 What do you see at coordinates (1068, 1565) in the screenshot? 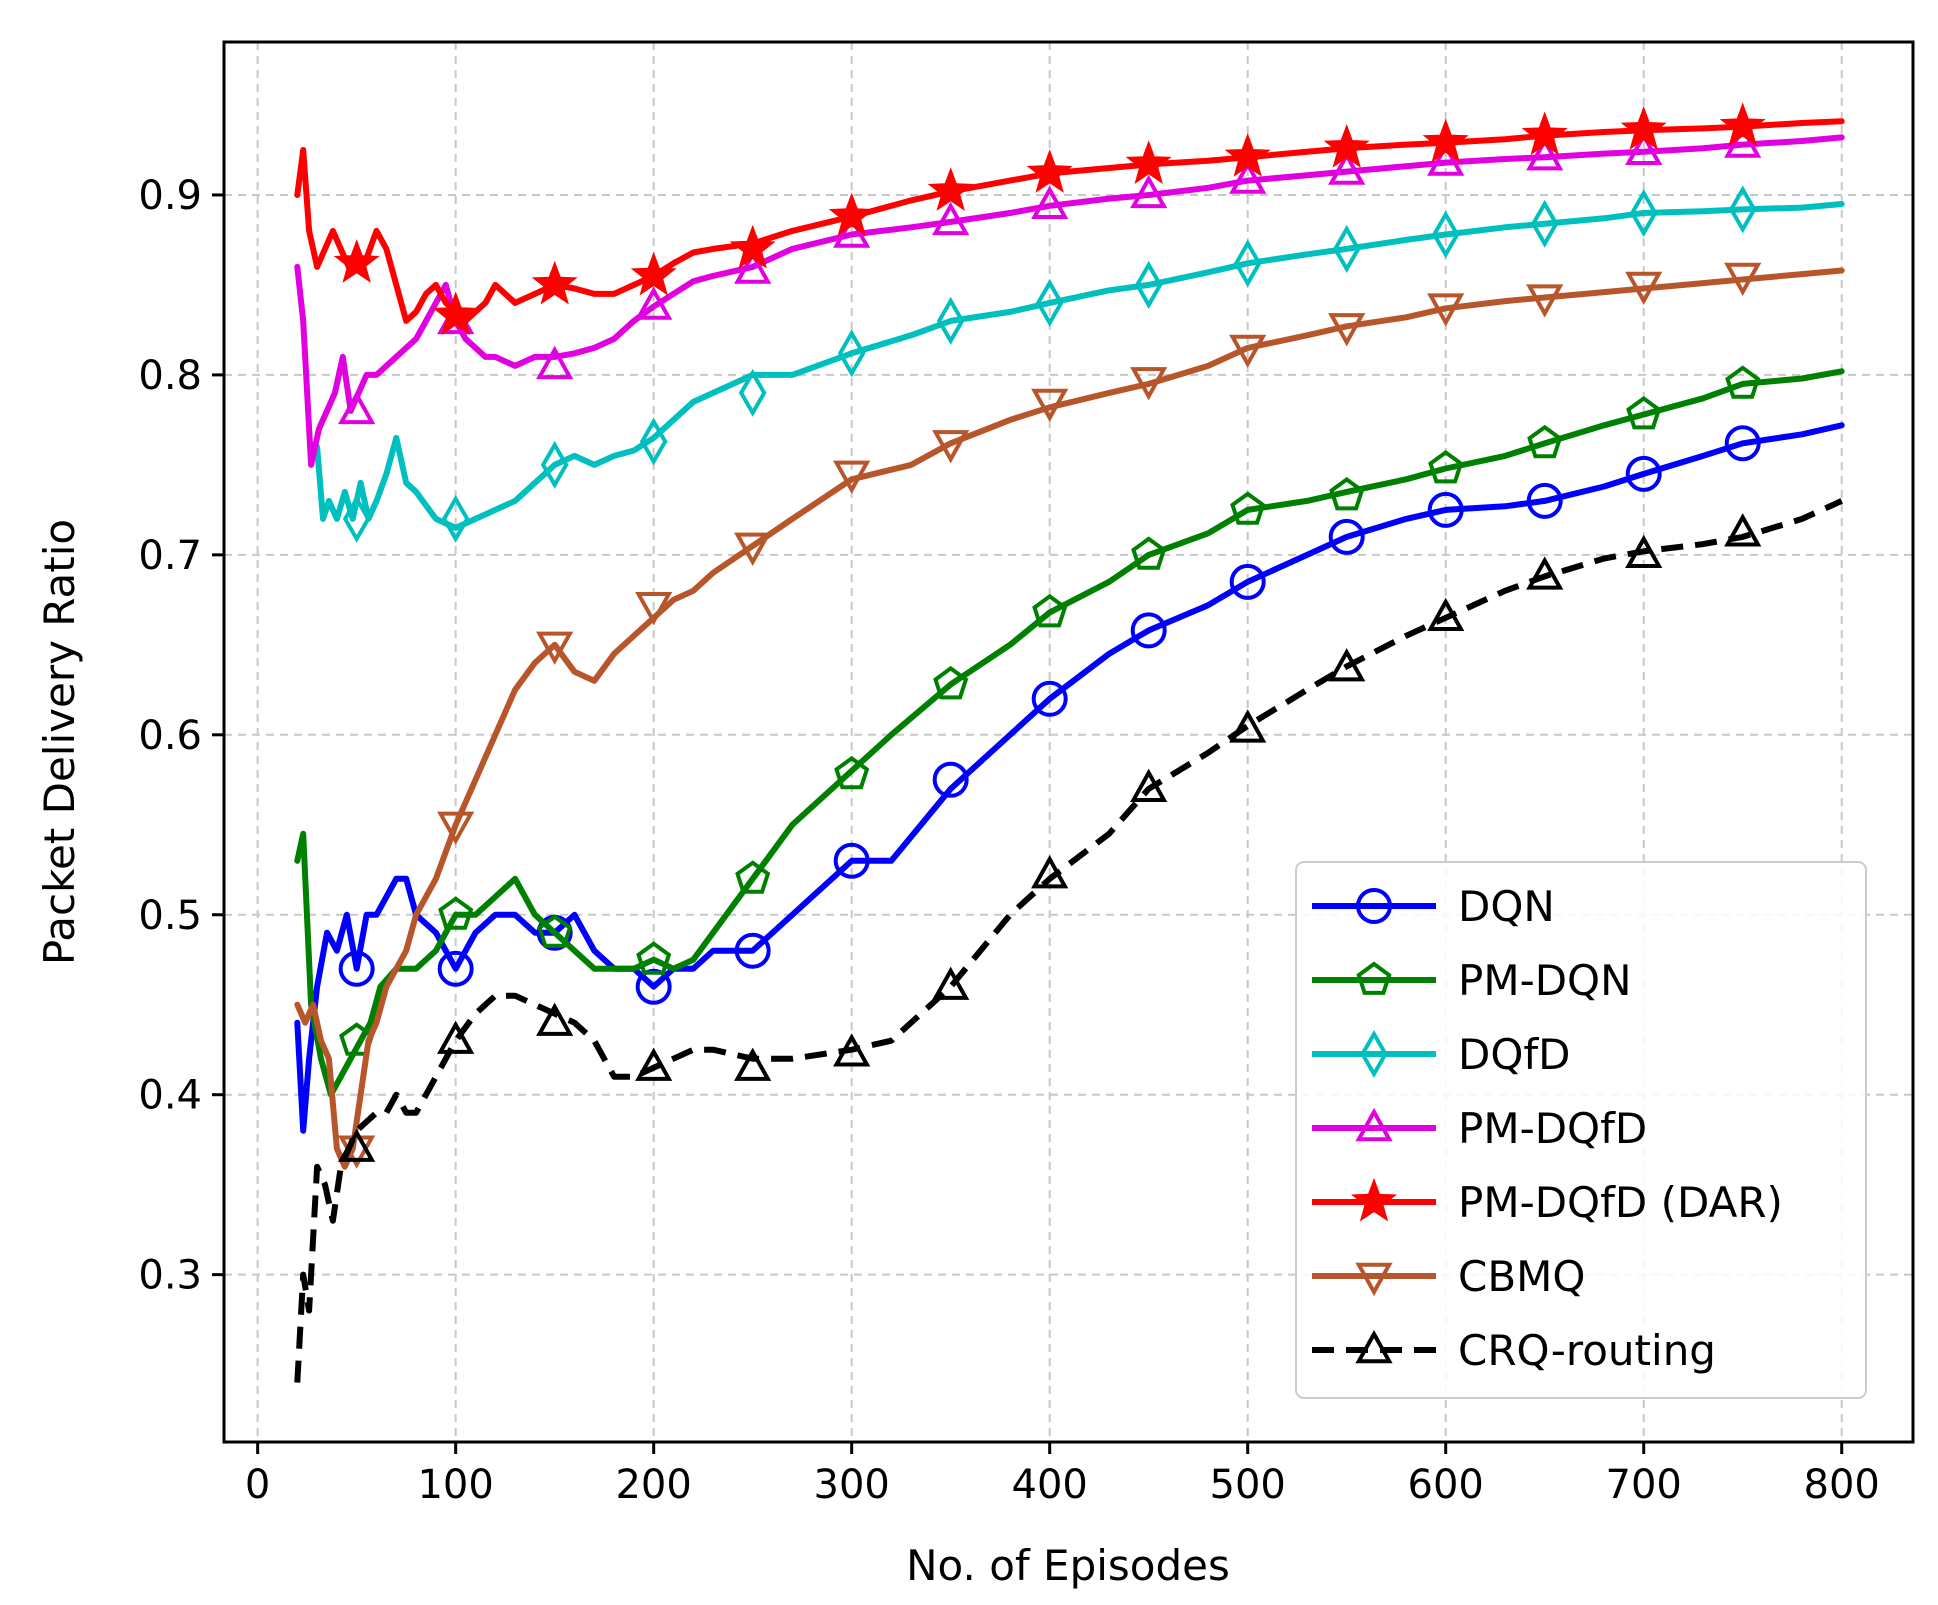
I see `x-axis-label: No. of Episodes` at bounding box center [1068, 1565].